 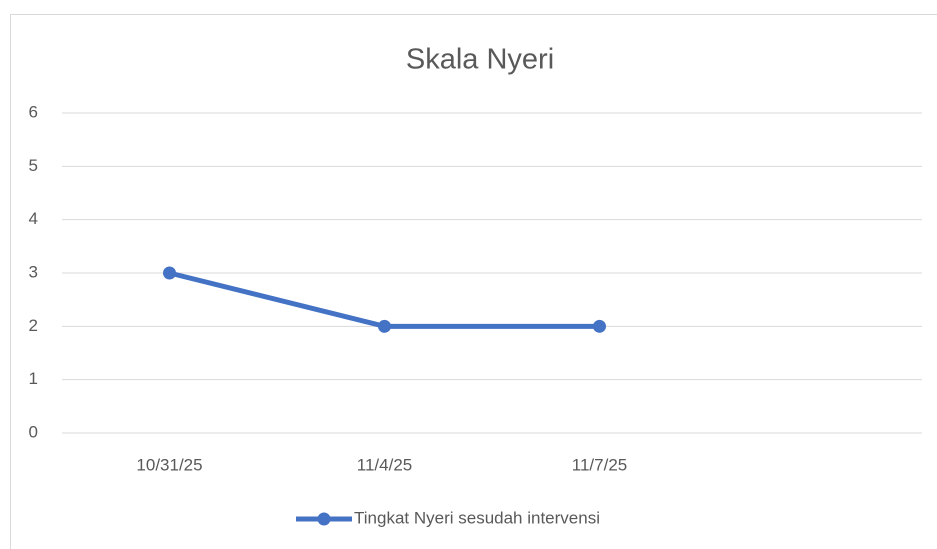 I want to click on x-tick-label: 10/31/25, so click(x=169, y=464).